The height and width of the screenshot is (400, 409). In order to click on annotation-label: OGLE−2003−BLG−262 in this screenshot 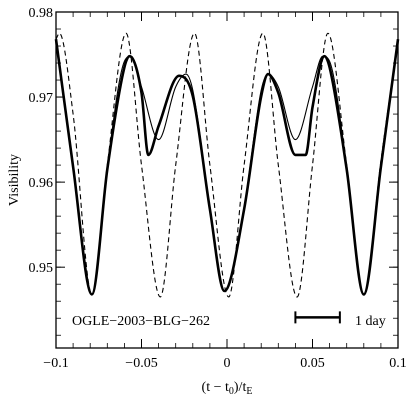, I will do `click(141, 321)`.